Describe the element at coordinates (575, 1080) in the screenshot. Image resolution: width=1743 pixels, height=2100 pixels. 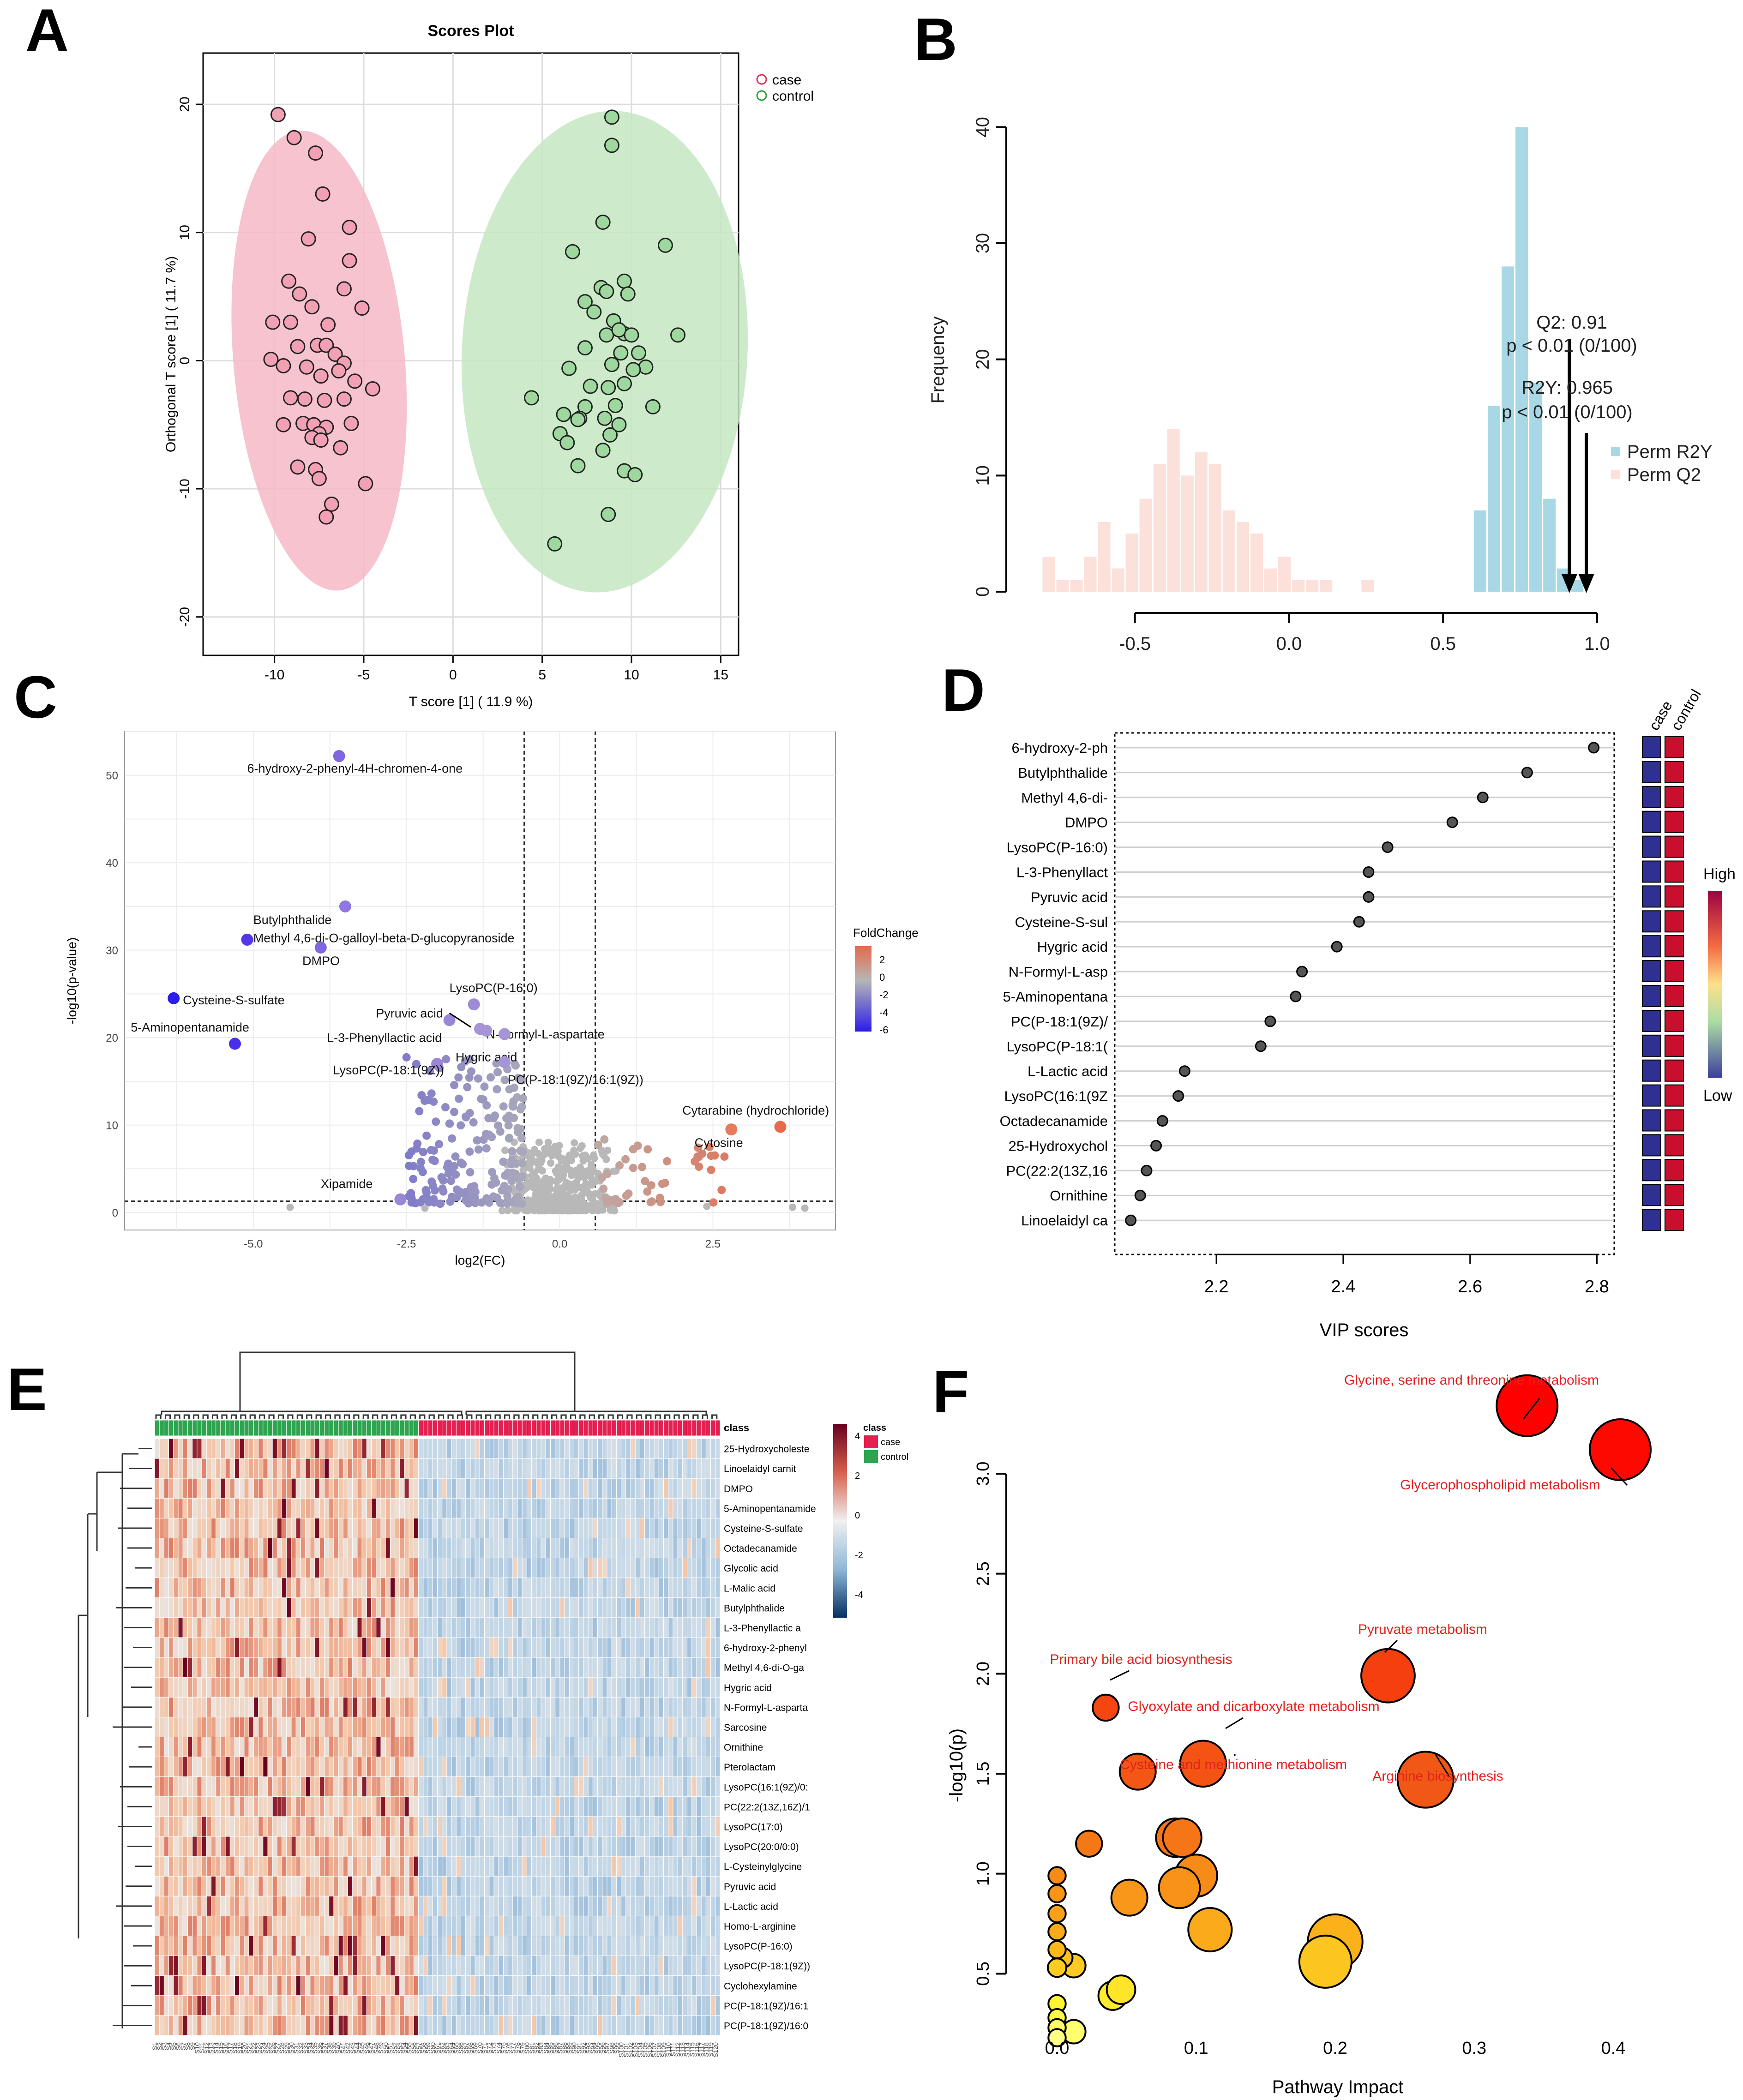
I see `point-label: PC(P-18:1(9Z)/16:1(9Z))` at that location.